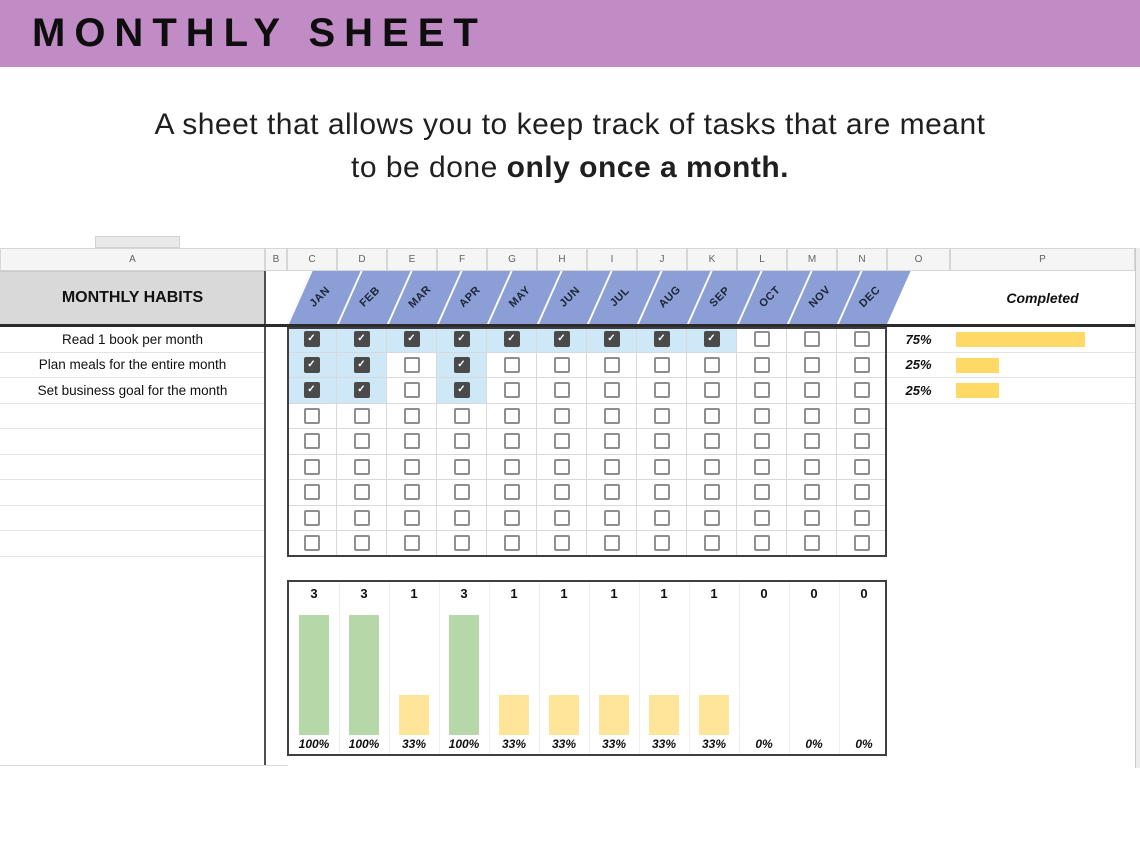 This screenshot has height=855, width=1140. Describe the element at coordinates (411, 492) in the screenshot. I see `checkbox-mar-row7` at that location.